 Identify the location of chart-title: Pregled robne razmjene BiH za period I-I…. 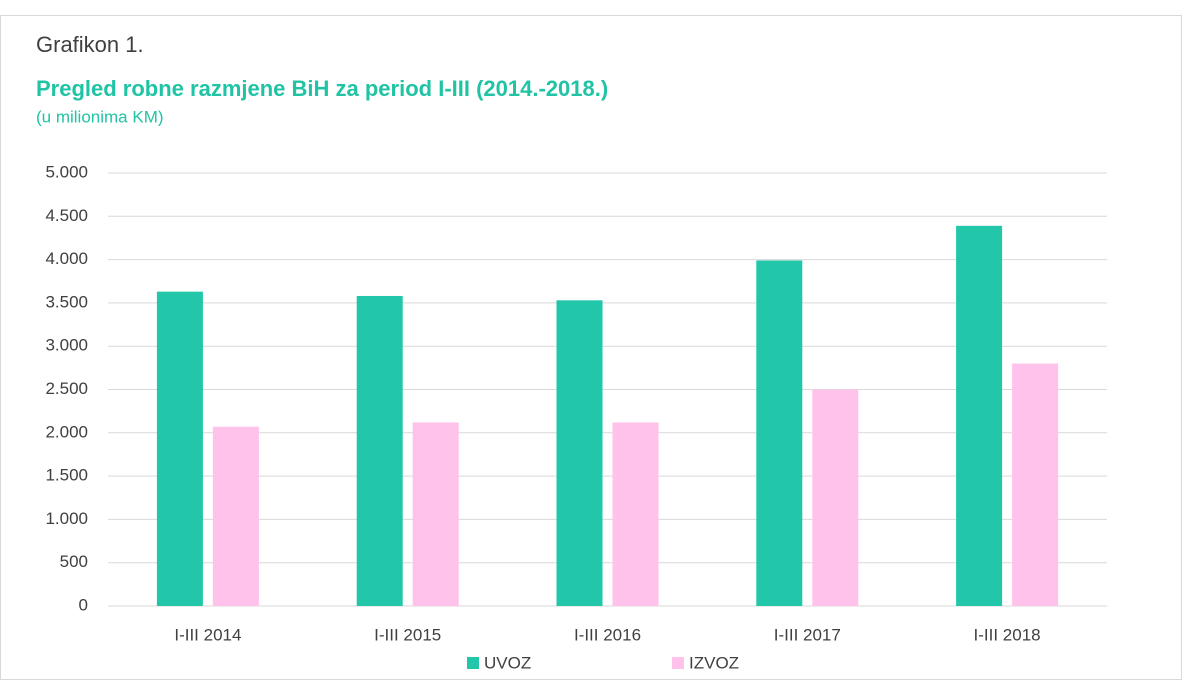
(322, 88).